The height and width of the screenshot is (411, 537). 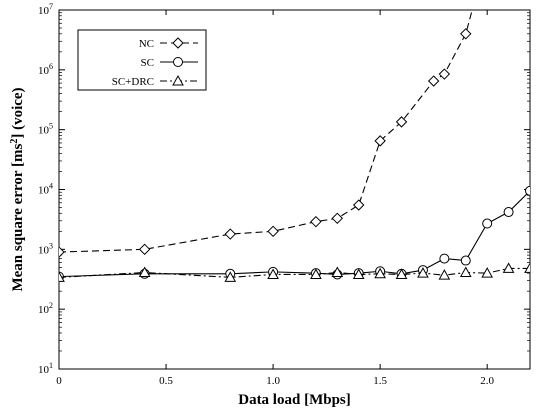 I want to click on x-tick-label: 1.0, so click(x=273, y=381).